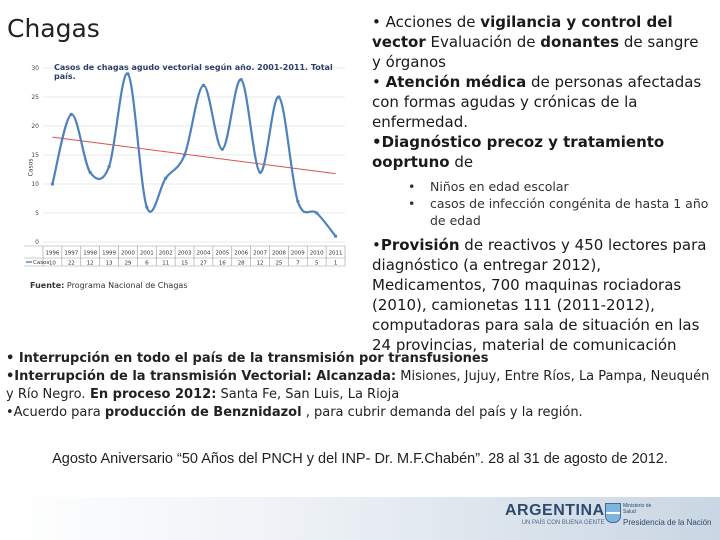  I want to click on table-value-label: 6, so click(147, 264).